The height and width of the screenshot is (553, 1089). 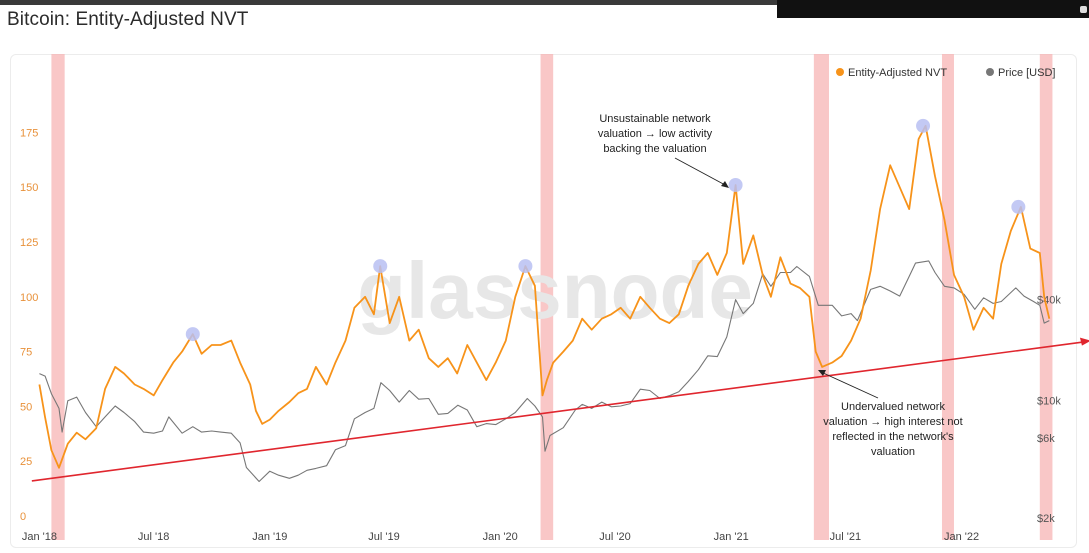 I want to click on watermark: glassnode, so click(x=555, y=290).